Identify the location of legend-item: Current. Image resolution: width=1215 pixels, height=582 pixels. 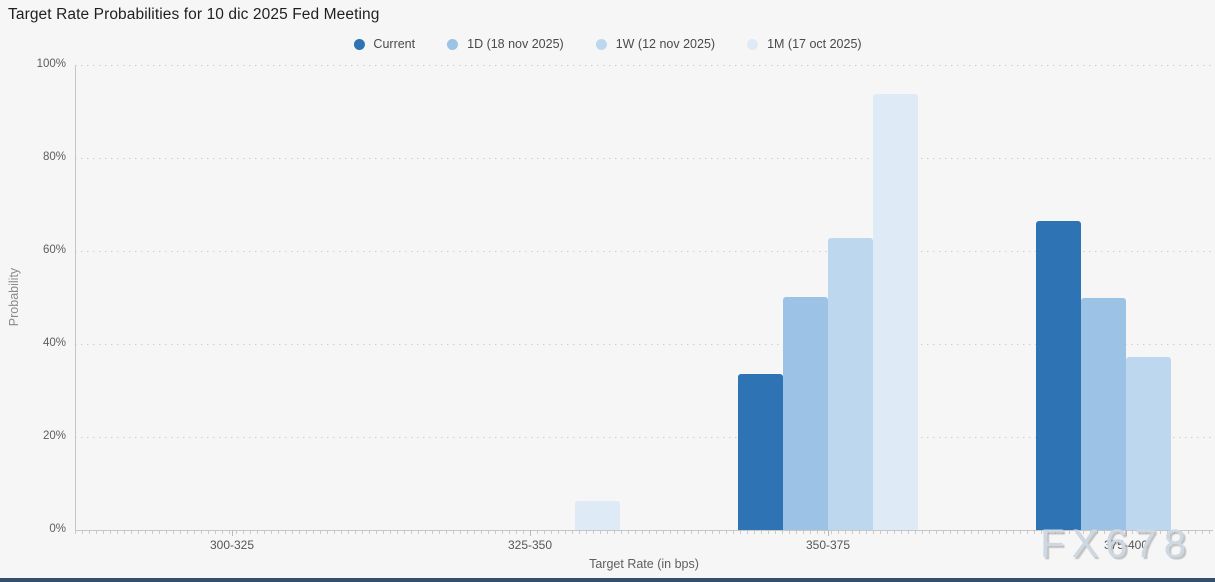
(384, 44).